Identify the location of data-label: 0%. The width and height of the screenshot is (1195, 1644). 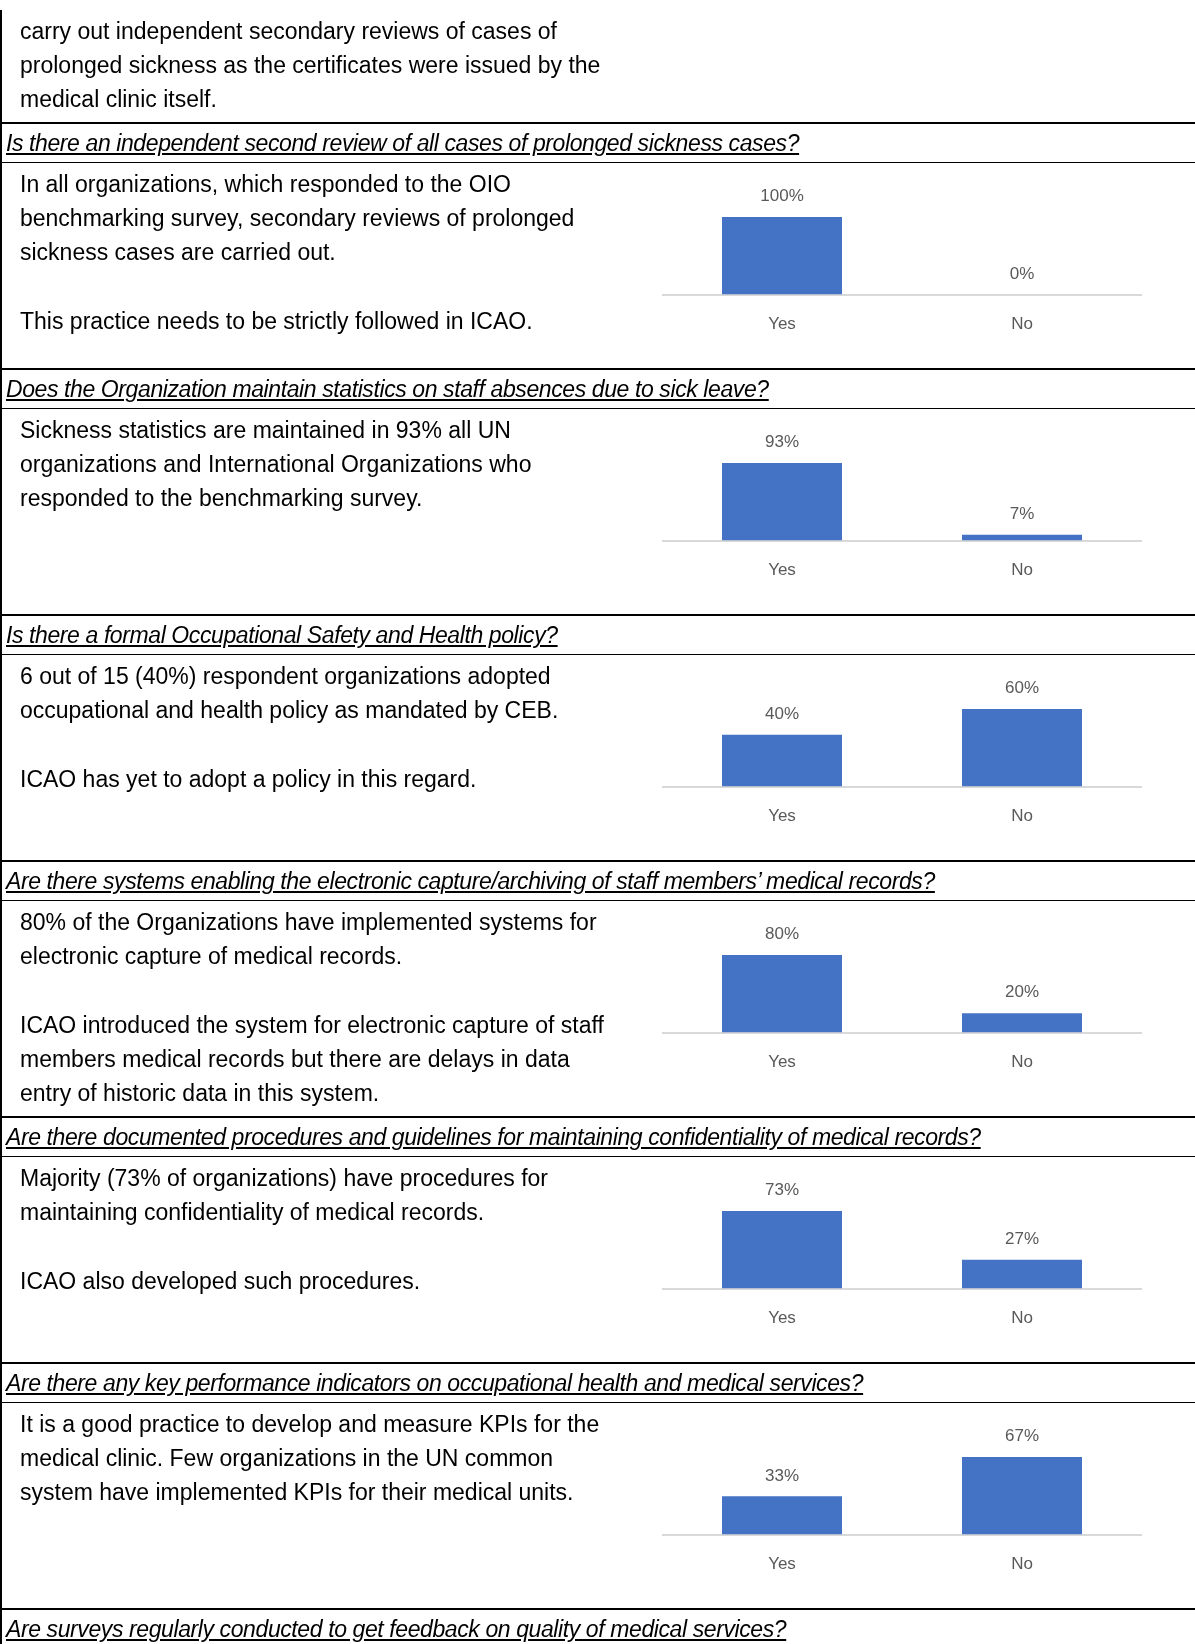
(1022, 273).